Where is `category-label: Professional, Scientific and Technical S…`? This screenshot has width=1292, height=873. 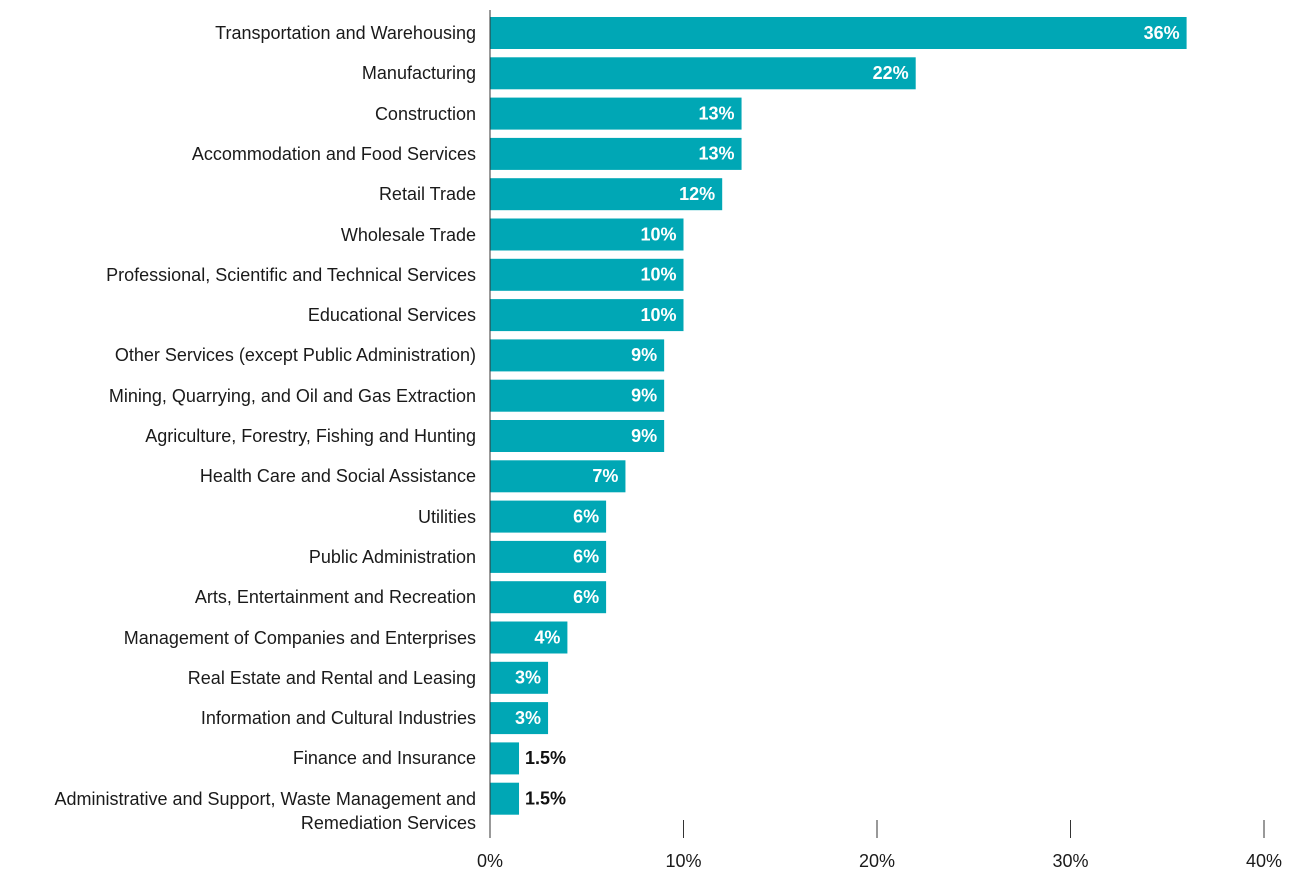 category-label: Professional, Scientific and Technical S… is located at coordinates (291, 274).